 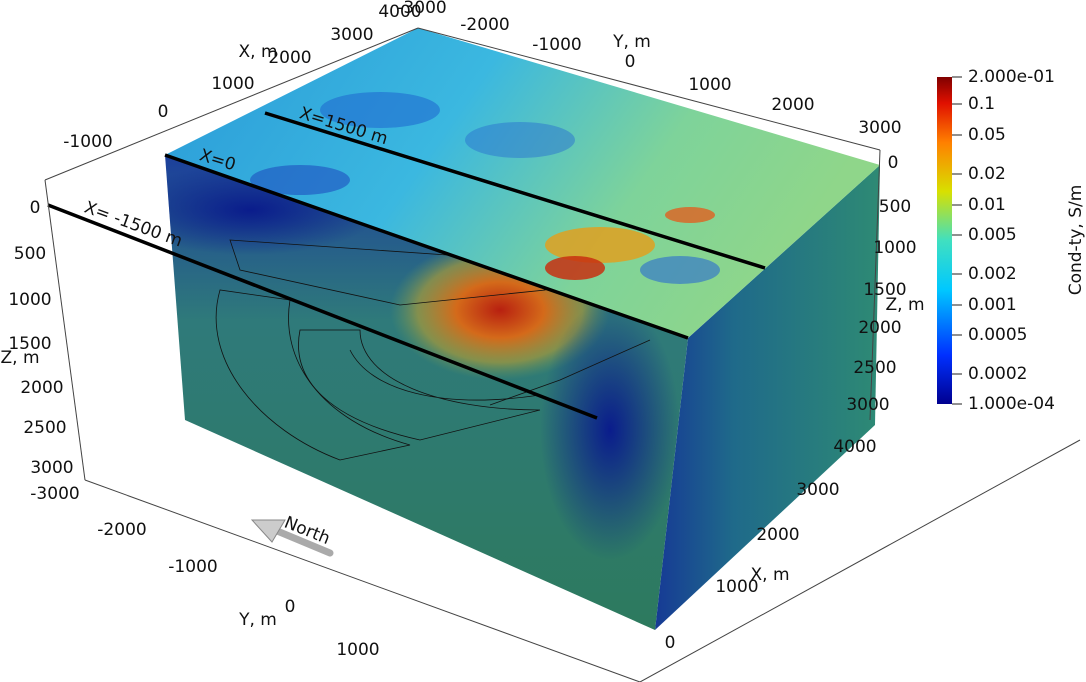 I want to click on colorbar-label: 0.0005, so click(x=997, y=335).